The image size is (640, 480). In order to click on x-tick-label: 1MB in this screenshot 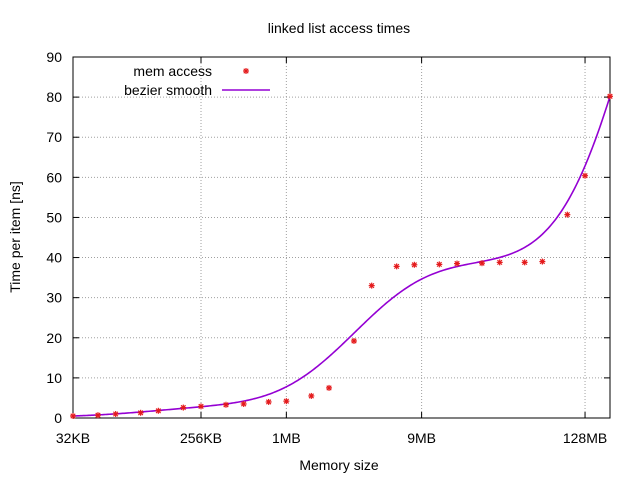, I will do `click(286, 438)`.